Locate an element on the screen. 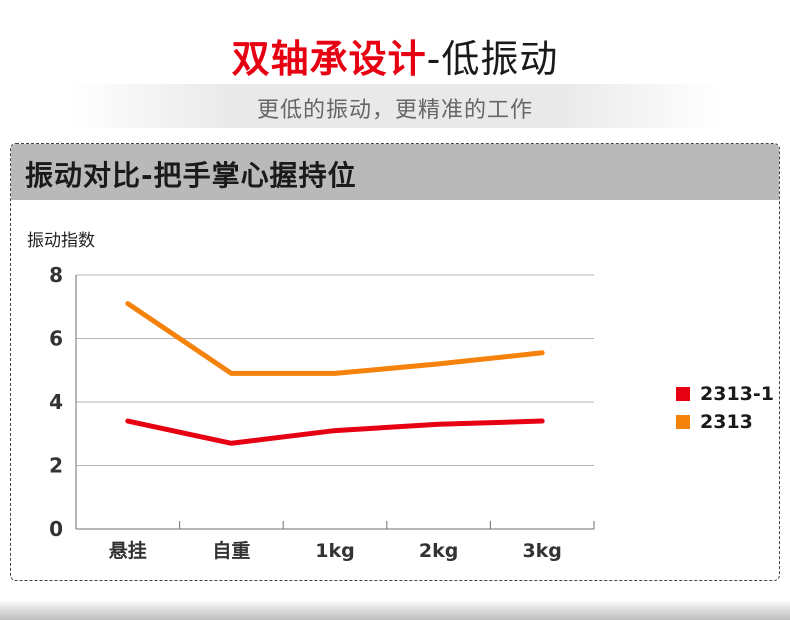  page-title: 双轴承设计-低振动 is located at coordinates (395, 55).